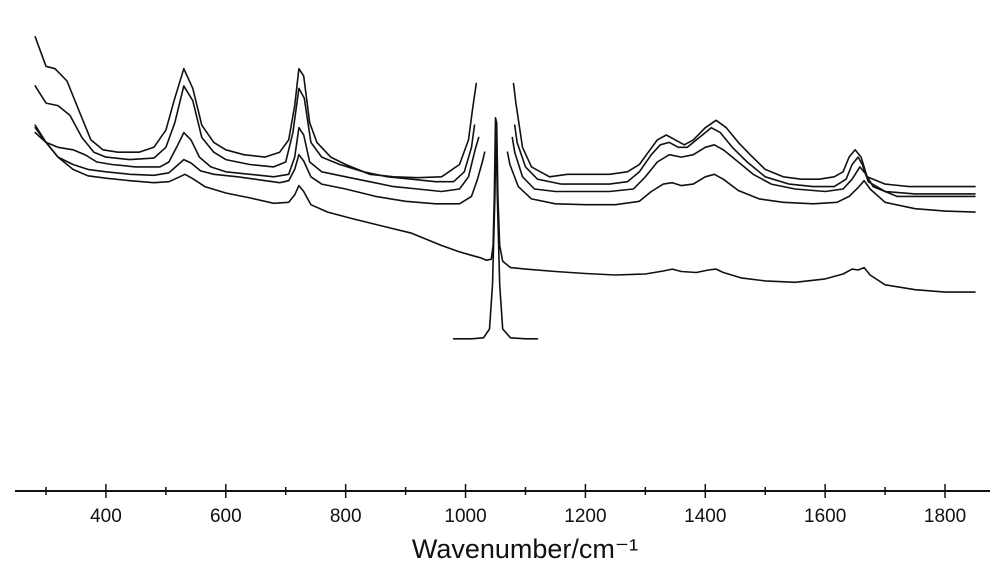 Image resolution: width=999 pixels, height=569 pixels. I want to click on x-axis-ticks: 400 600 800 1000 1200 1400 1600 1800, so click(505, 505).